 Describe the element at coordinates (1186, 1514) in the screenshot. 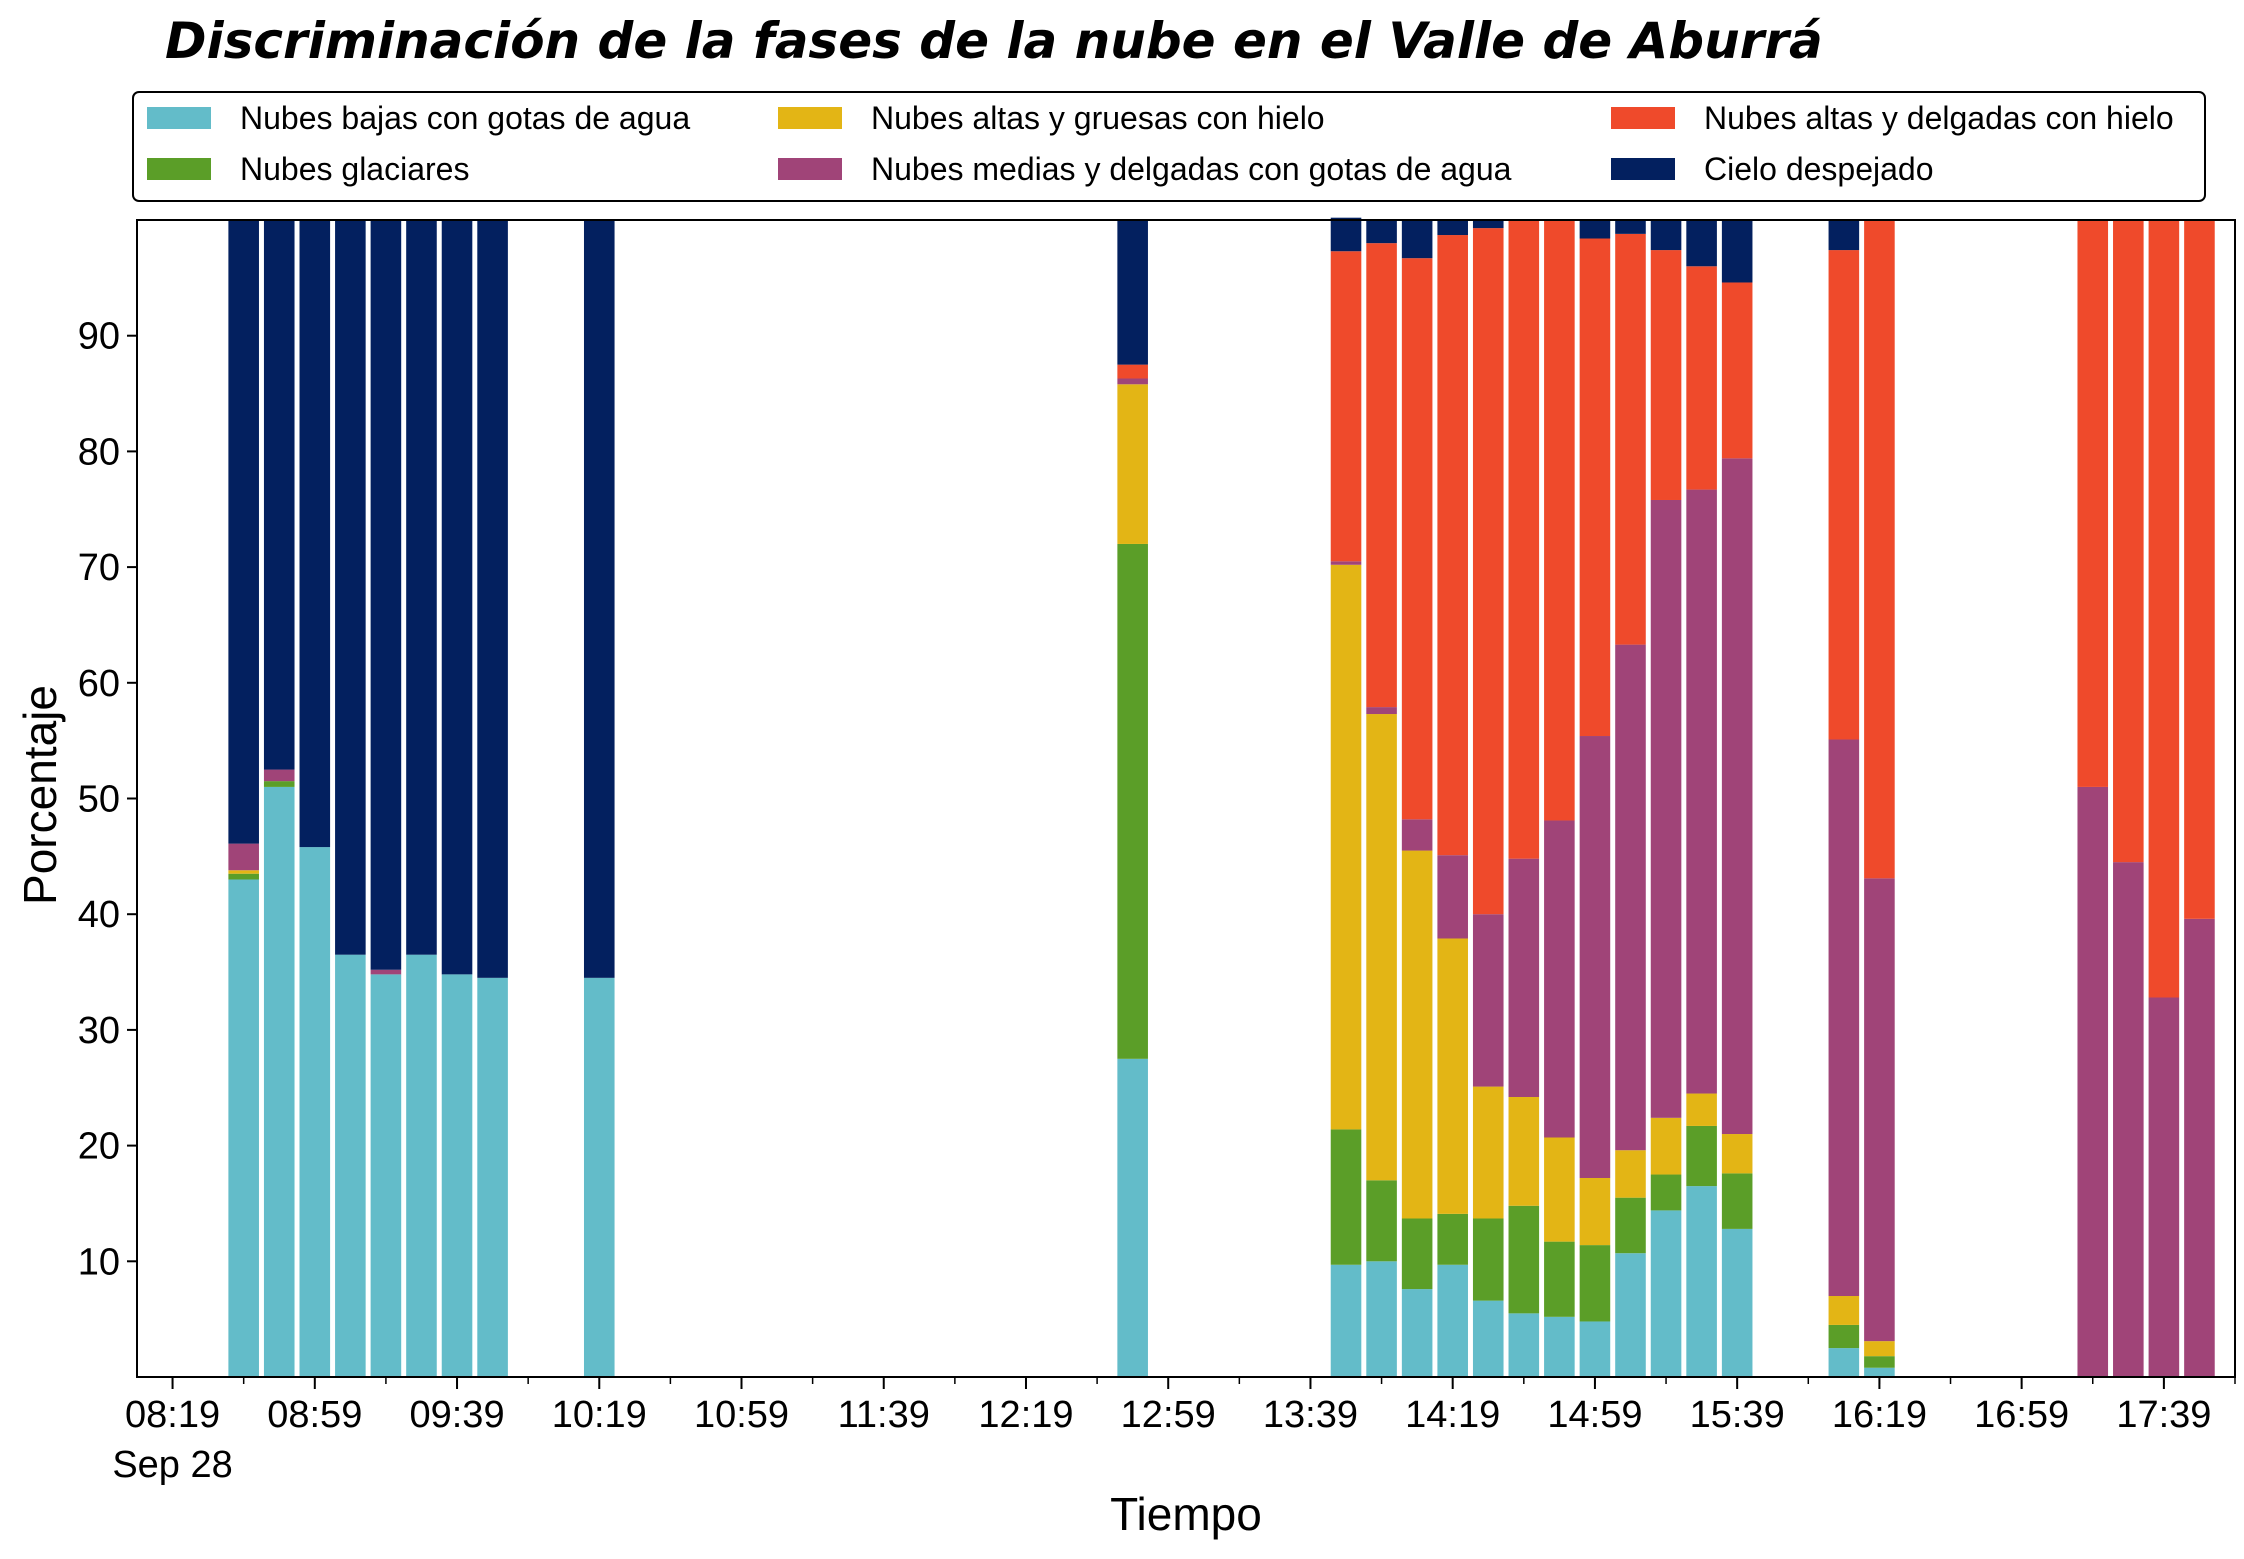

I see `x-axis-label: Tiempo` at that location.